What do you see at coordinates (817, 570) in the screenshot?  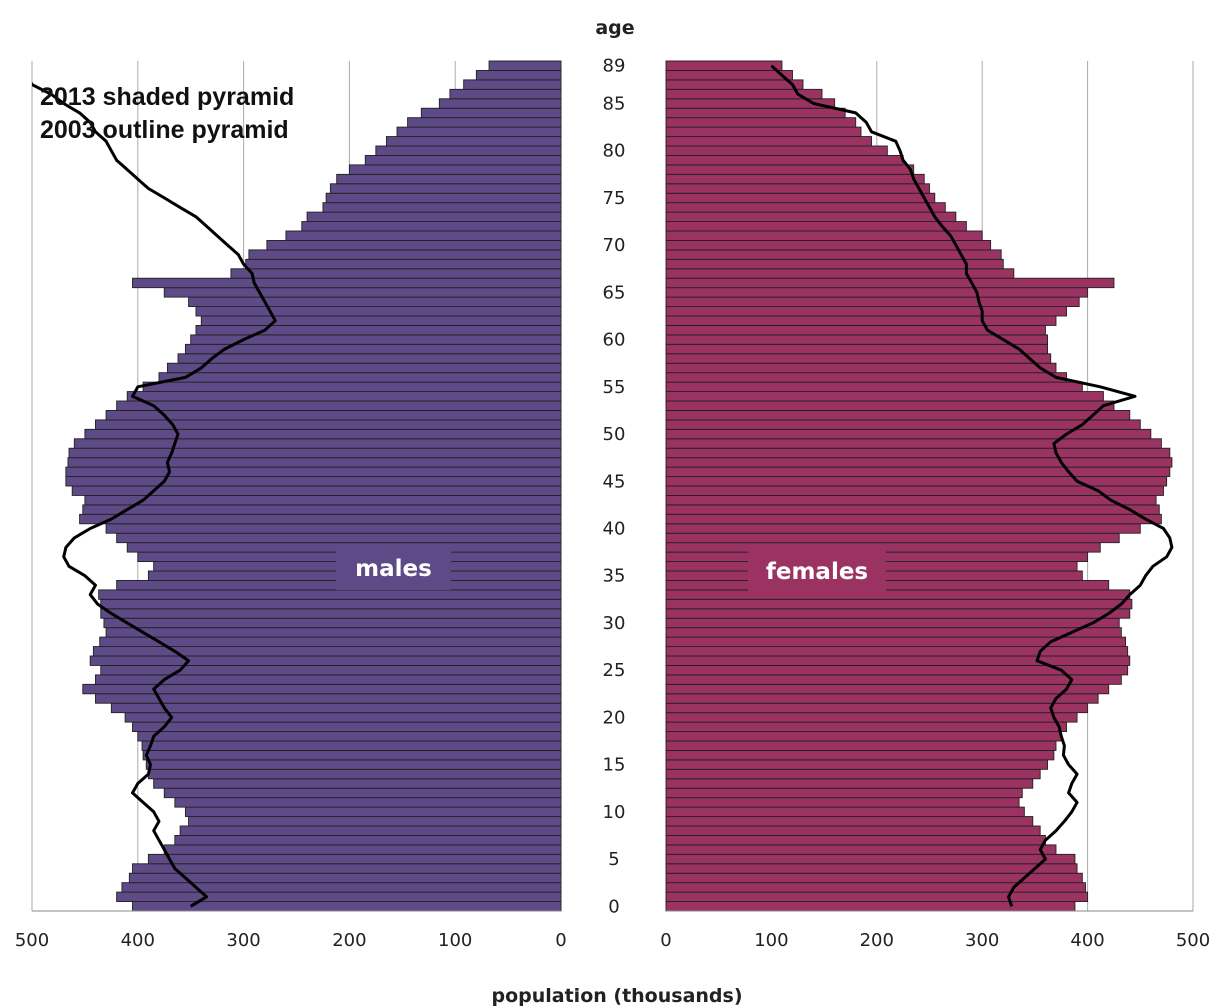 I see `females-panel-label: females` at bounding box center [817, 570].